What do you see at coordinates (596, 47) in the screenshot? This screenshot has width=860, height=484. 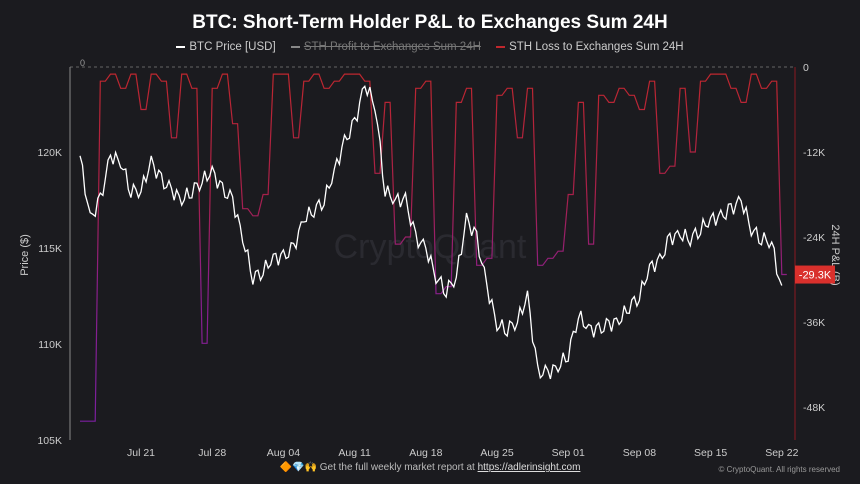 I see `legend-label: STH Loss to Exchanges Sum 24H` at bounding box center [596, 47].